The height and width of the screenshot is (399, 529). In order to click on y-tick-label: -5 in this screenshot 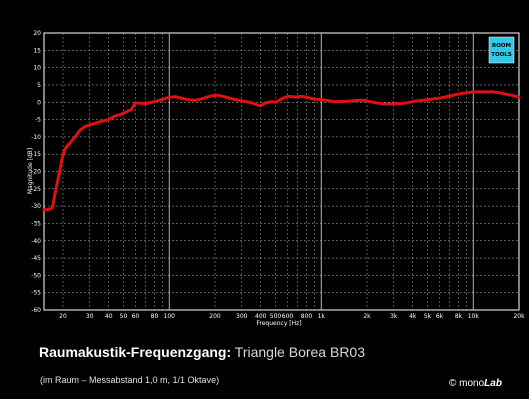, I will do `click(38, 120)`.